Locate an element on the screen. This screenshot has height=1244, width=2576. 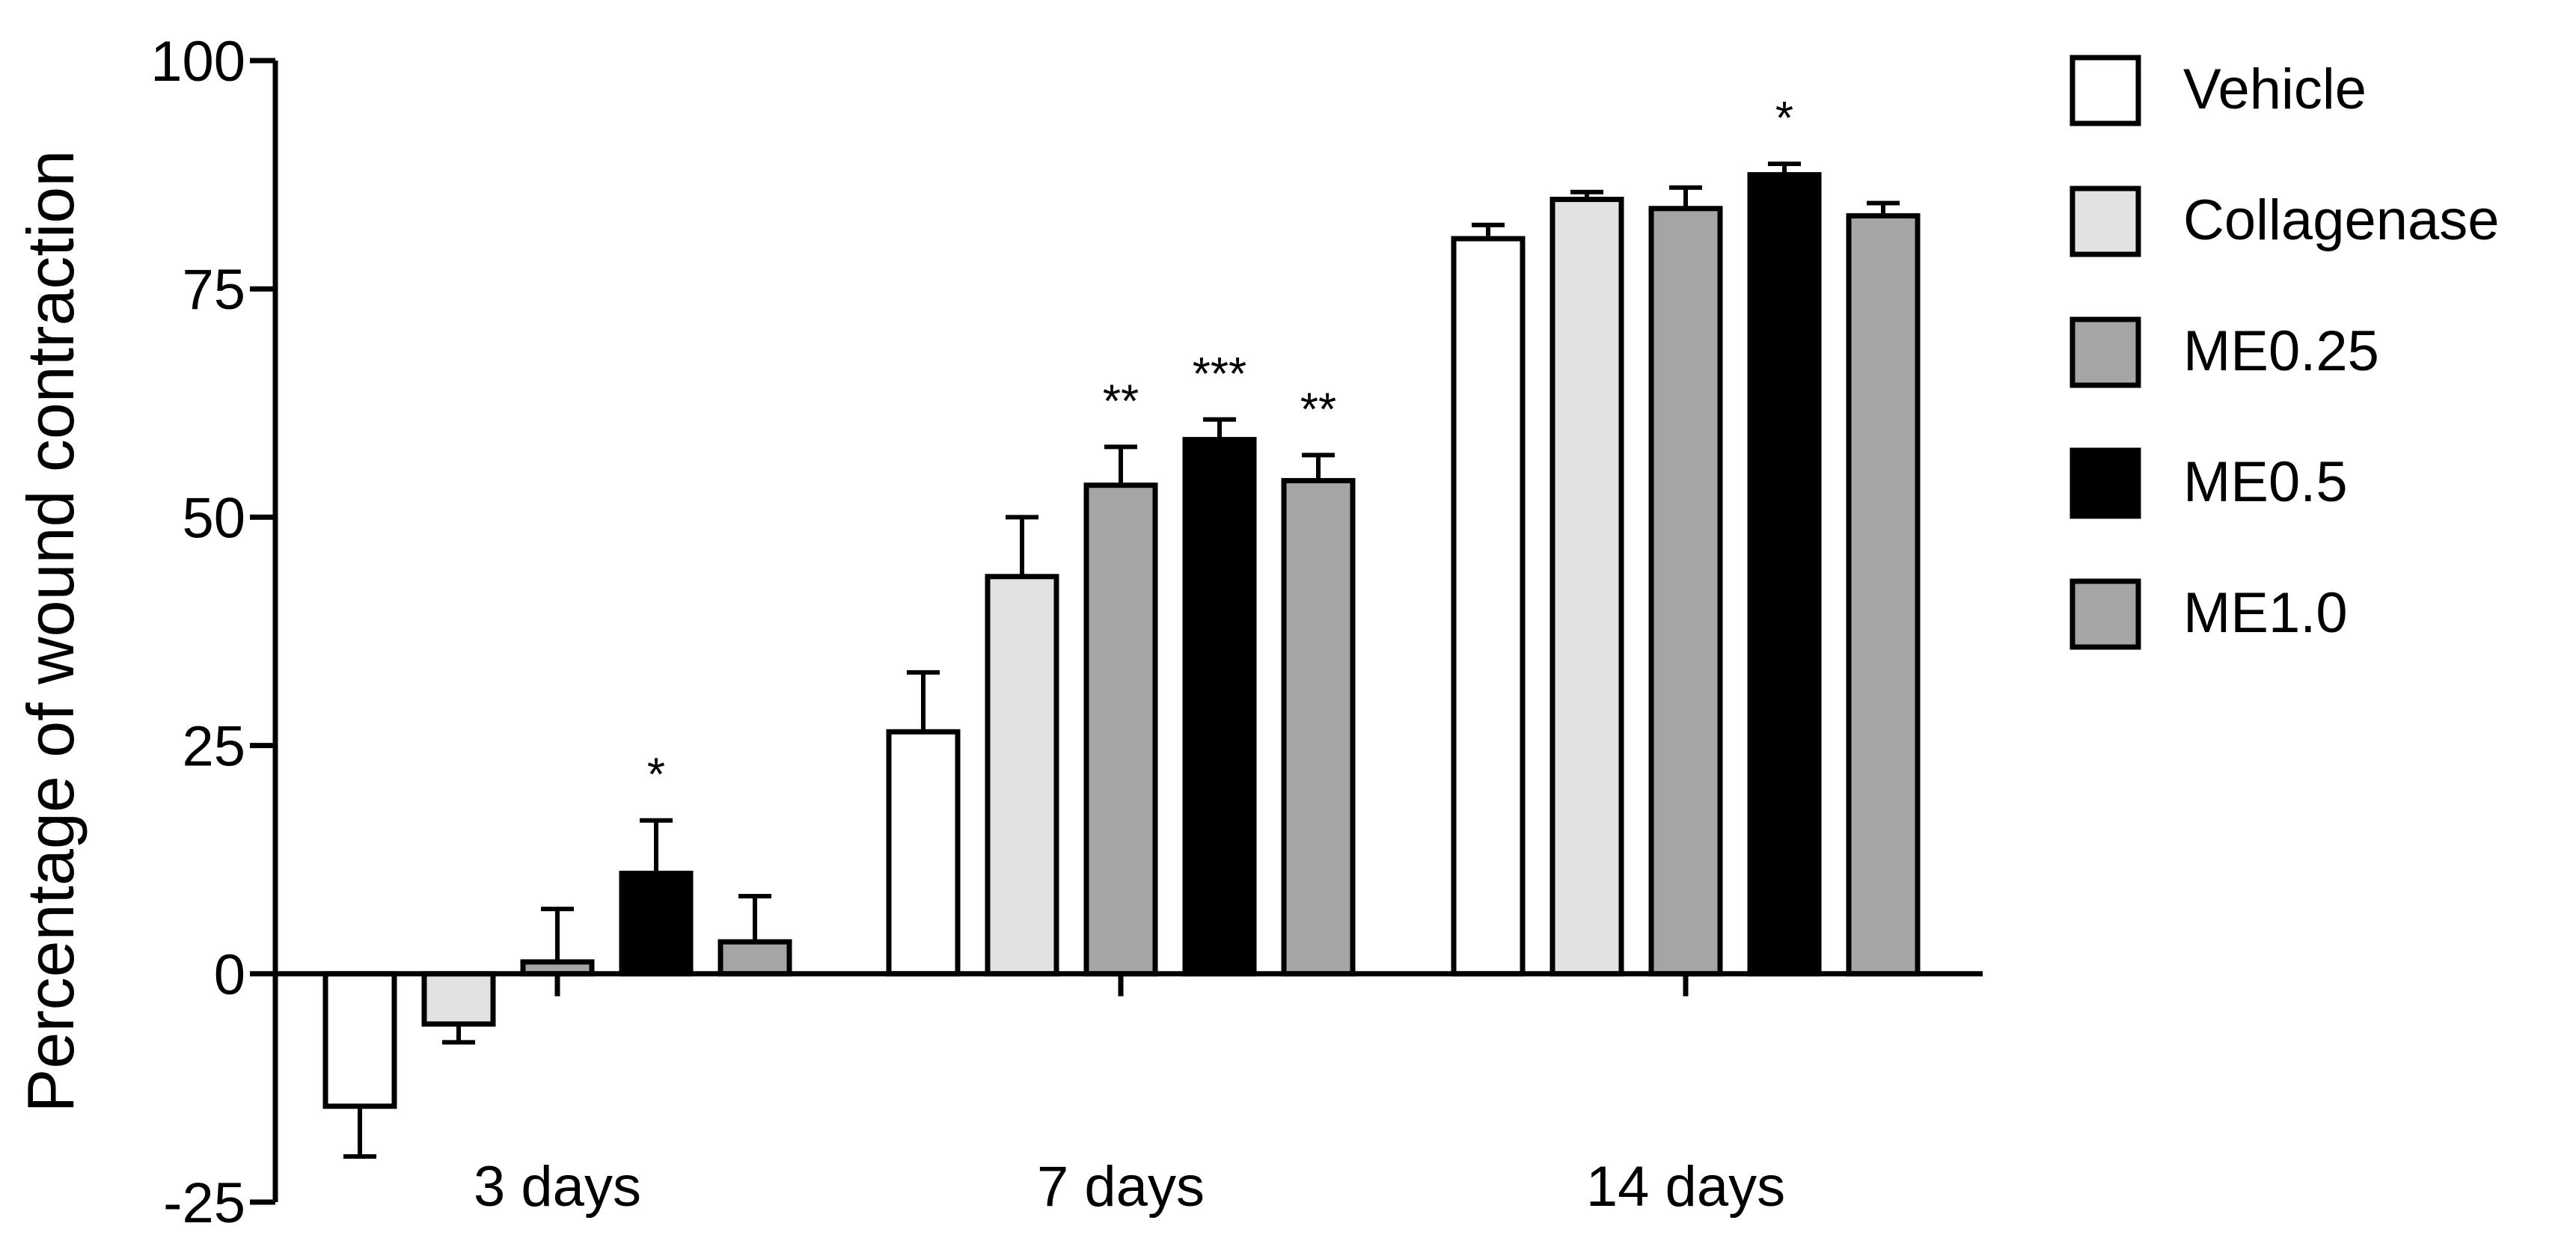
significance-label: *** is located at coordinates (1219, 374).